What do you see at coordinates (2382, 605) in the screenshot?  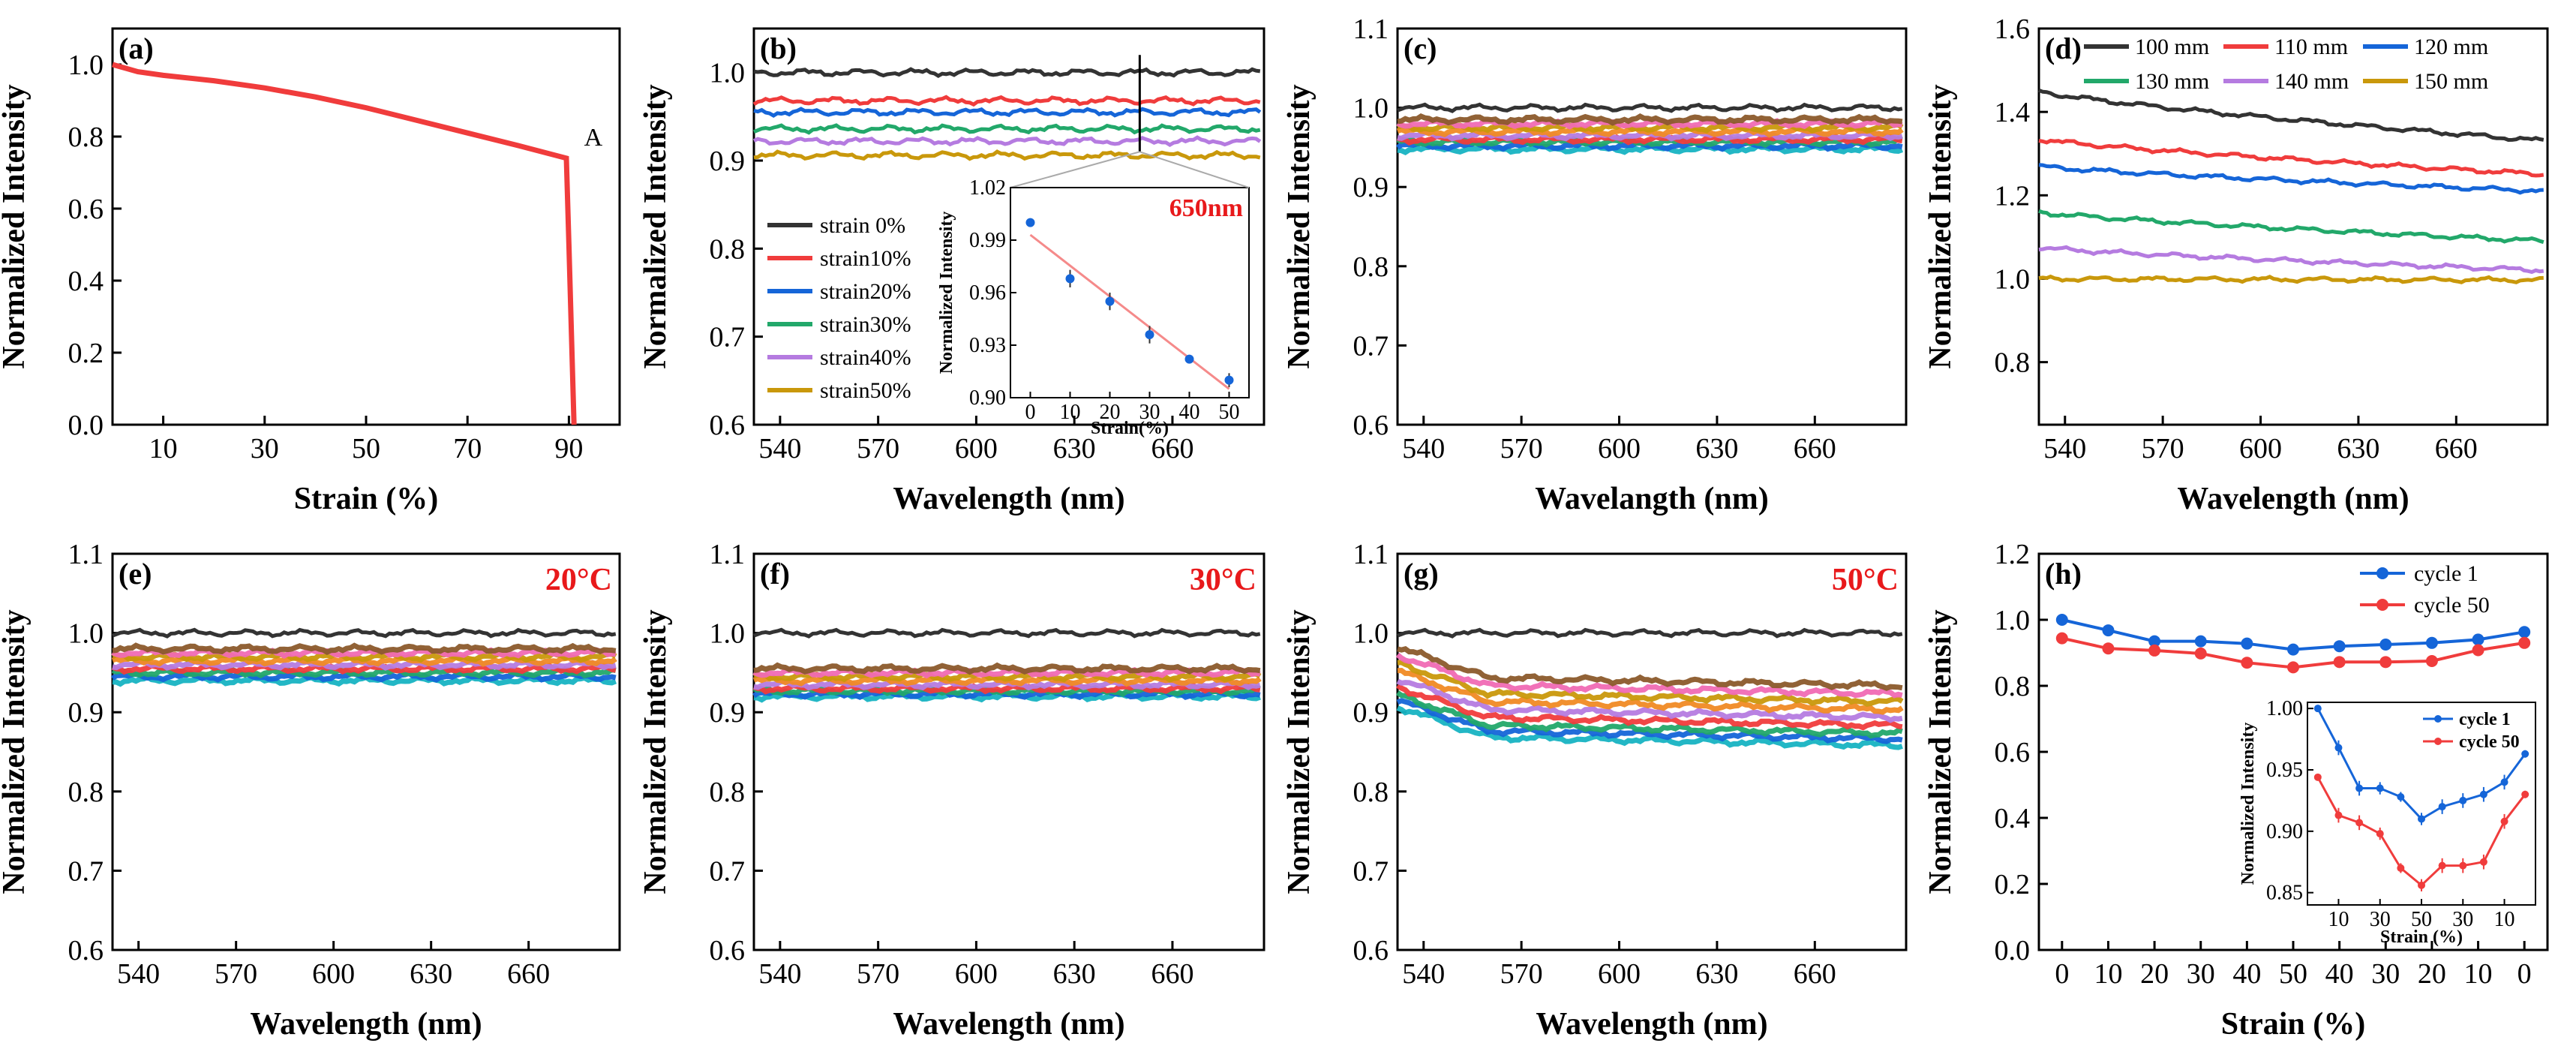 I see `legend-marker` at bounding box center [2382, 605].